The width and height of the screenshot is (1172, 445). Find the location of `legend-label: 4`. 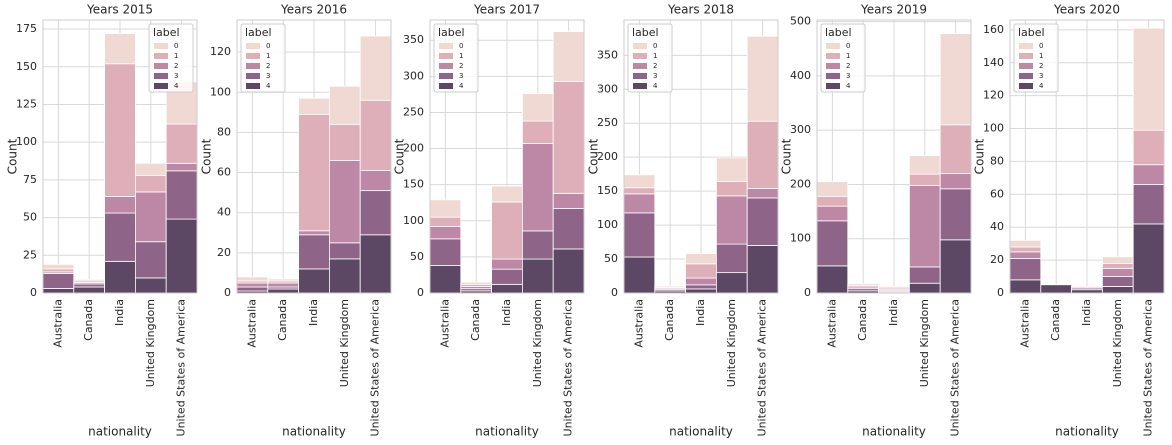

legend-label: 4 is located at coordinates (176, 86).